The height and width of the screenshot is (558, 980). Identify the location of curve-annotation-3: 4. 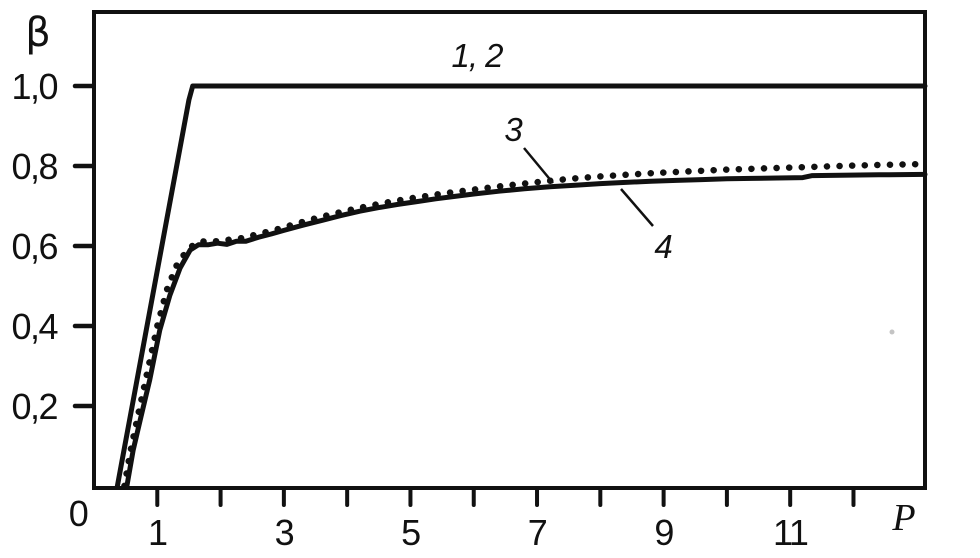
(663, 246).